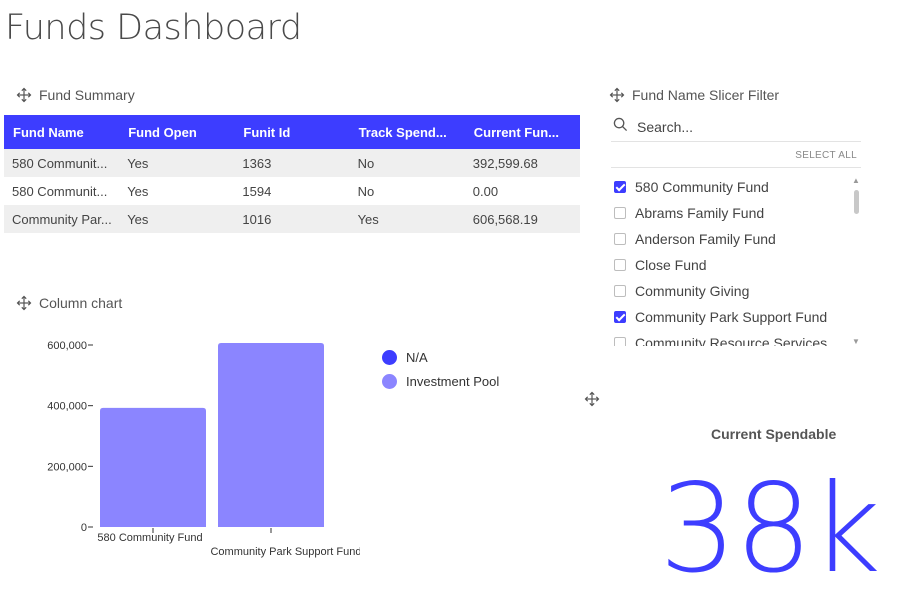 The height and width of the screenshot is (609, 901). I want to click on slicer-scrollbar: ▲ ▼, so click(856, 260).